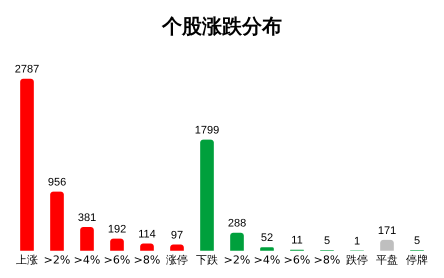 The image size is (444, 278). I want to click on x-tick-label: 平盘, so click(387, 259).